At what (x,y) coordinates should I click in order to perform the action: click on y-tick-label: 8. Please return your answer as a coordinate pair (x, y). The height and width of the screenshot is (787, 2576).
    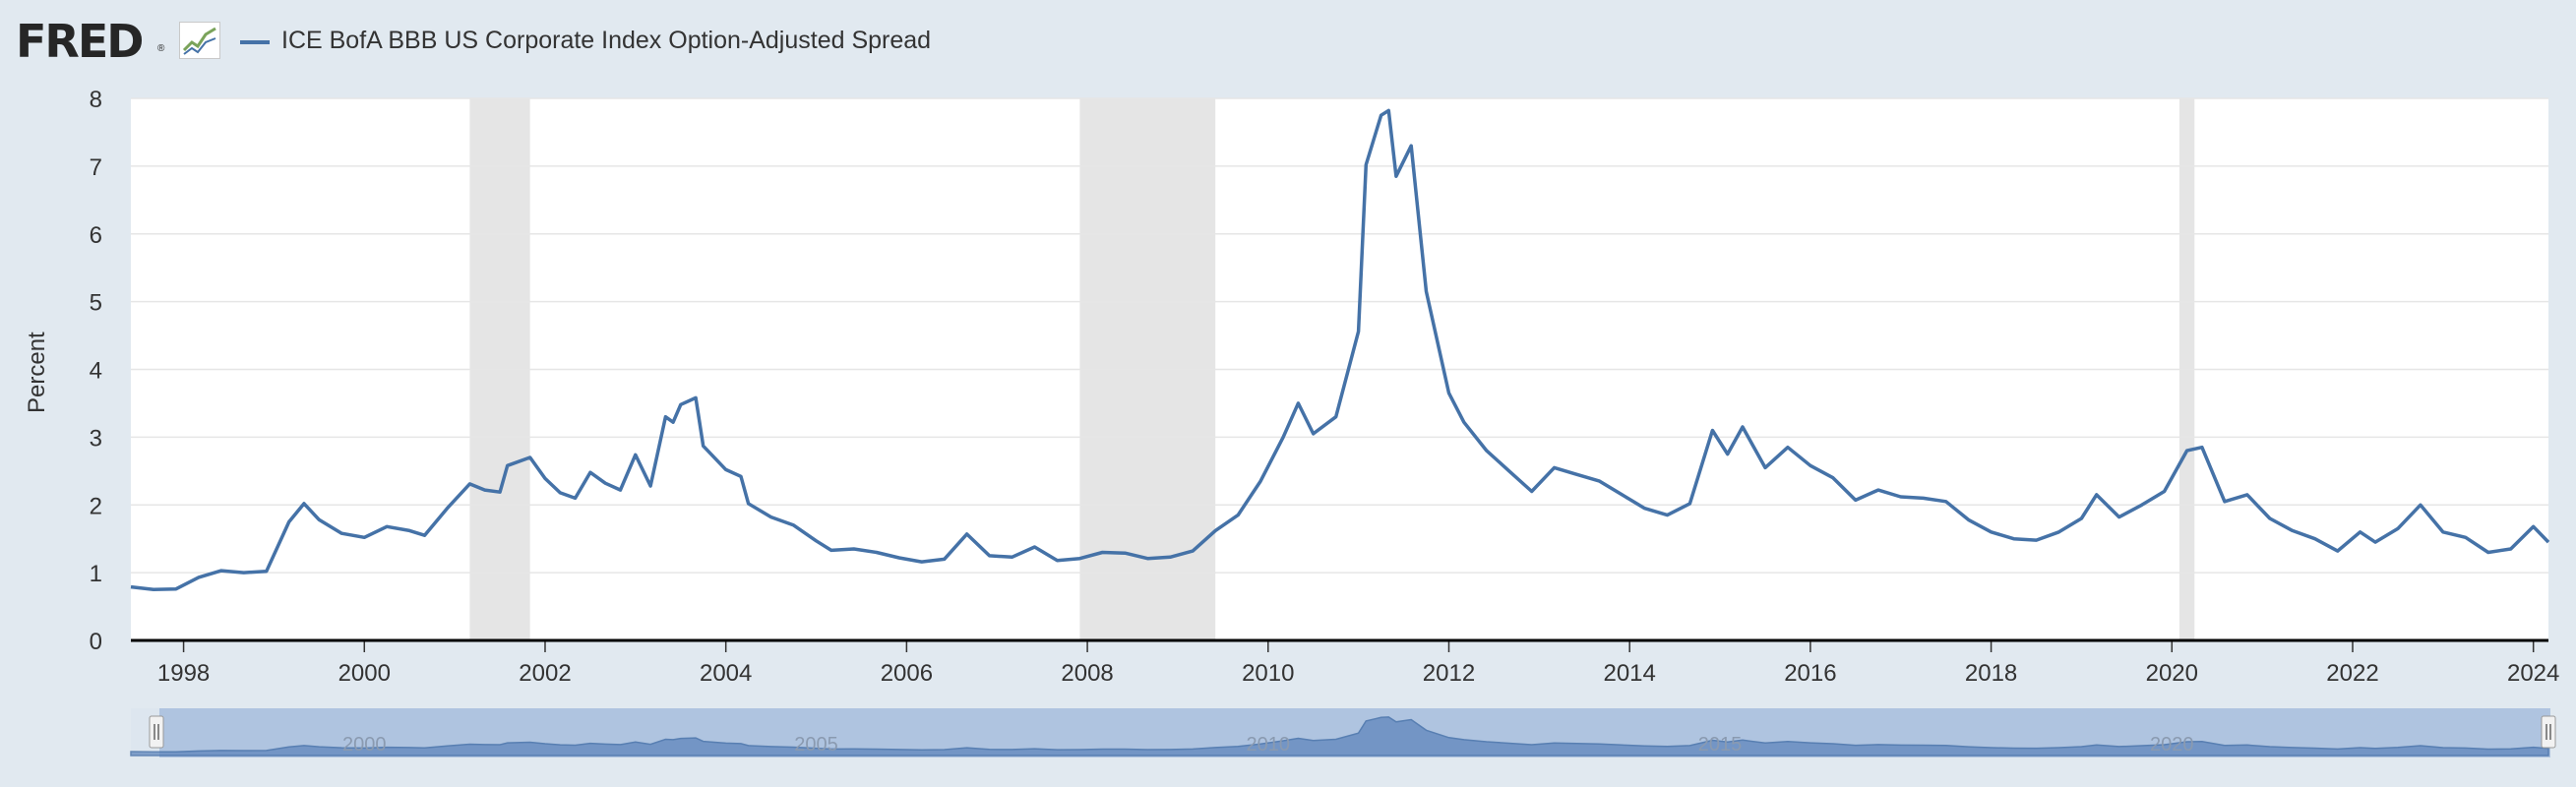
    Looking at the image, I should click on (96, 100).